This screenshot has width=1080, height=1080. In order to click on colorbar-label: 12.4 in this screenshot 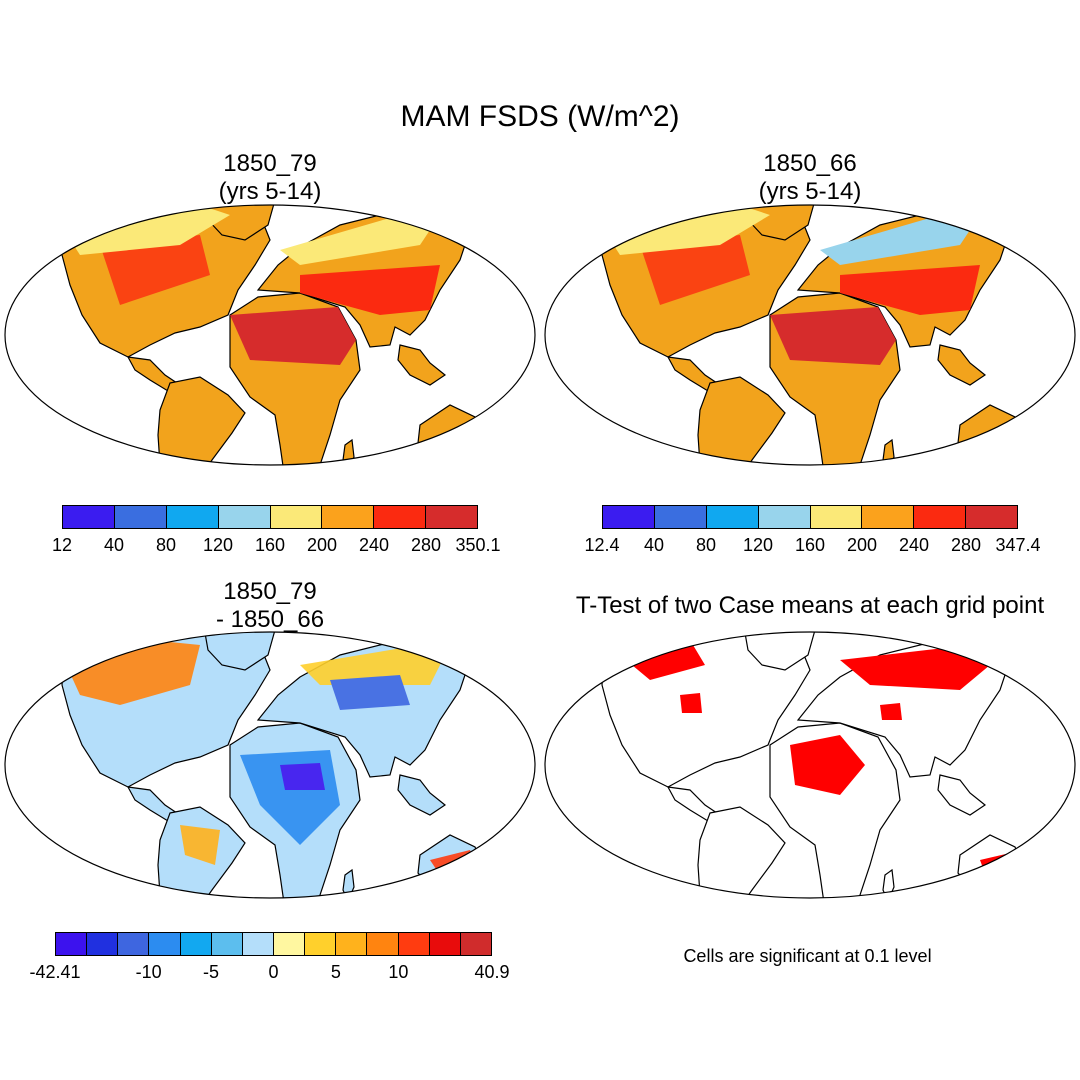, I will do `click(602, 545)`.